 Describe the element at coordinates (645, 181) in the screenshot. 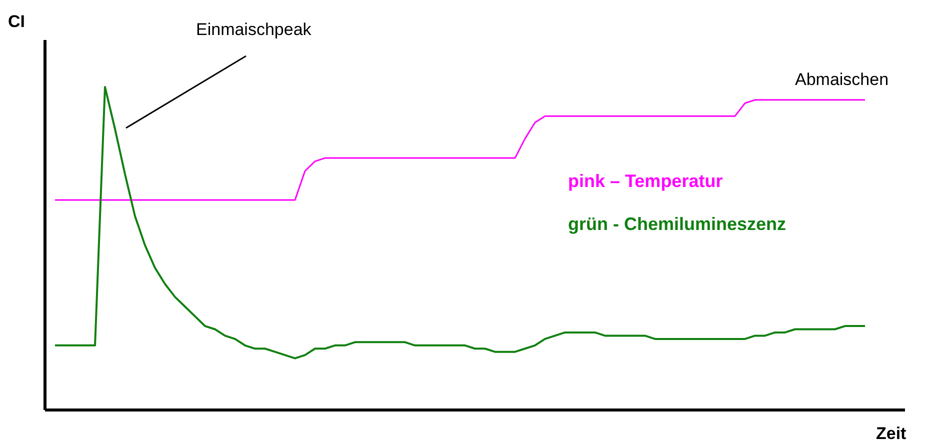

I see `text: pink – Temperatur` at that location.